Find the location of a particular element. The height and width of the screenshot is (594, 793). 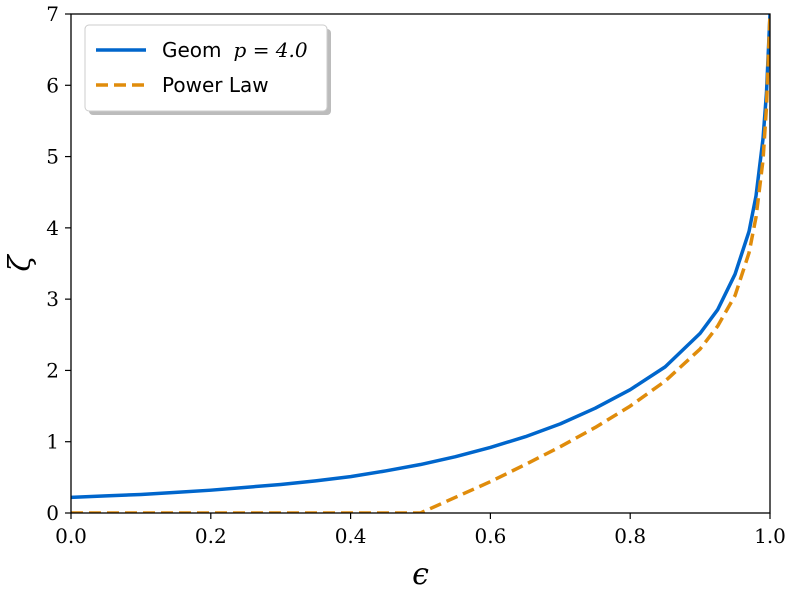

legend-box is located at coordinates (206, 68).